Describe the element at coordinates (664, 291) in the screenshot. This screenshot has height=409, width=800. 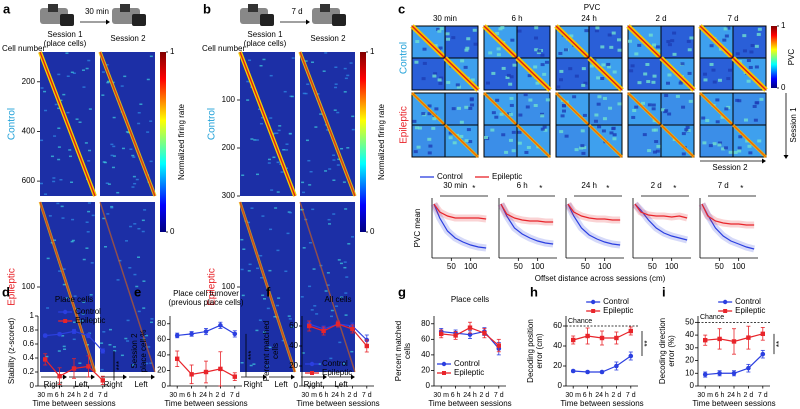
I see `panel-letter: i` at that location.